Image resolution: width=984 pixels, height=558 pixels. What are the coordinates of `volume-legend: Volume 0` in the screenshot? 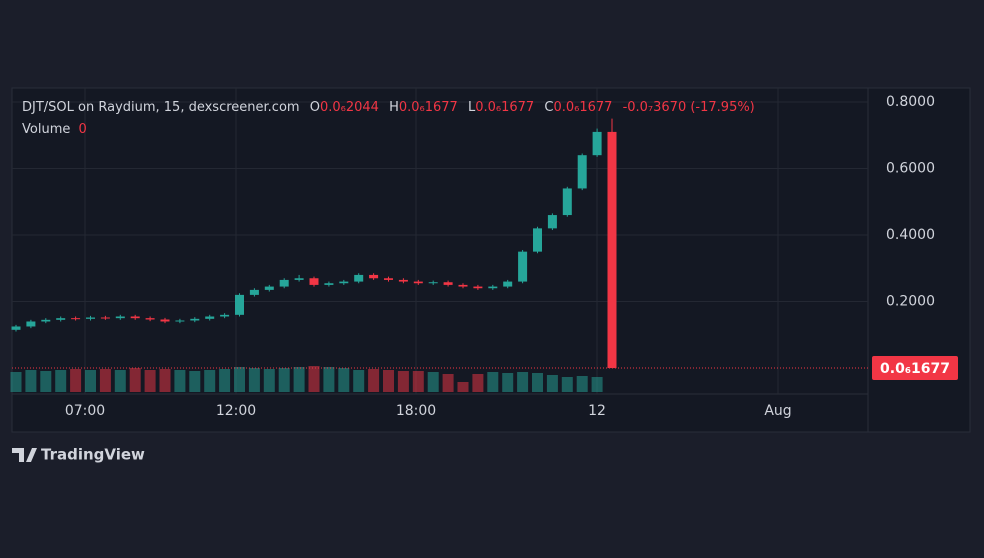 It's located at (54, 129).